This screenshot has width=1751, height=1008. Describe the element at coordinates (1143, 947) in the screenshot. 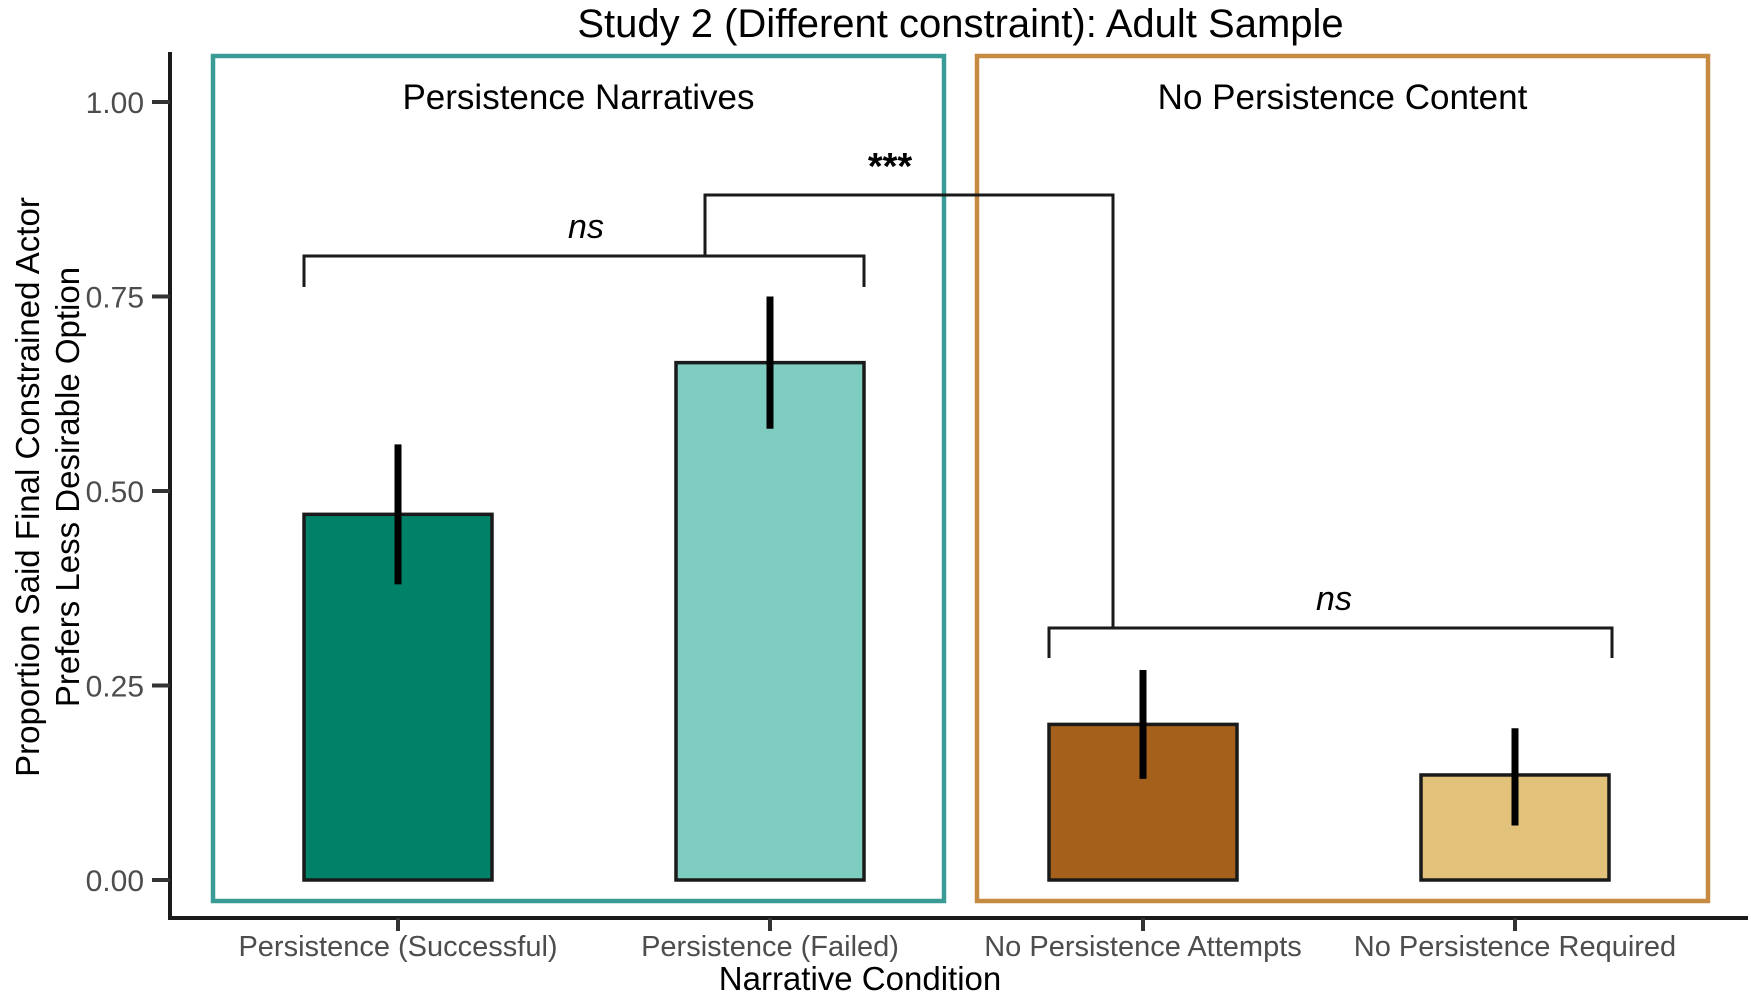

I see `x-category-label: No Persistence Attempts` at that location.